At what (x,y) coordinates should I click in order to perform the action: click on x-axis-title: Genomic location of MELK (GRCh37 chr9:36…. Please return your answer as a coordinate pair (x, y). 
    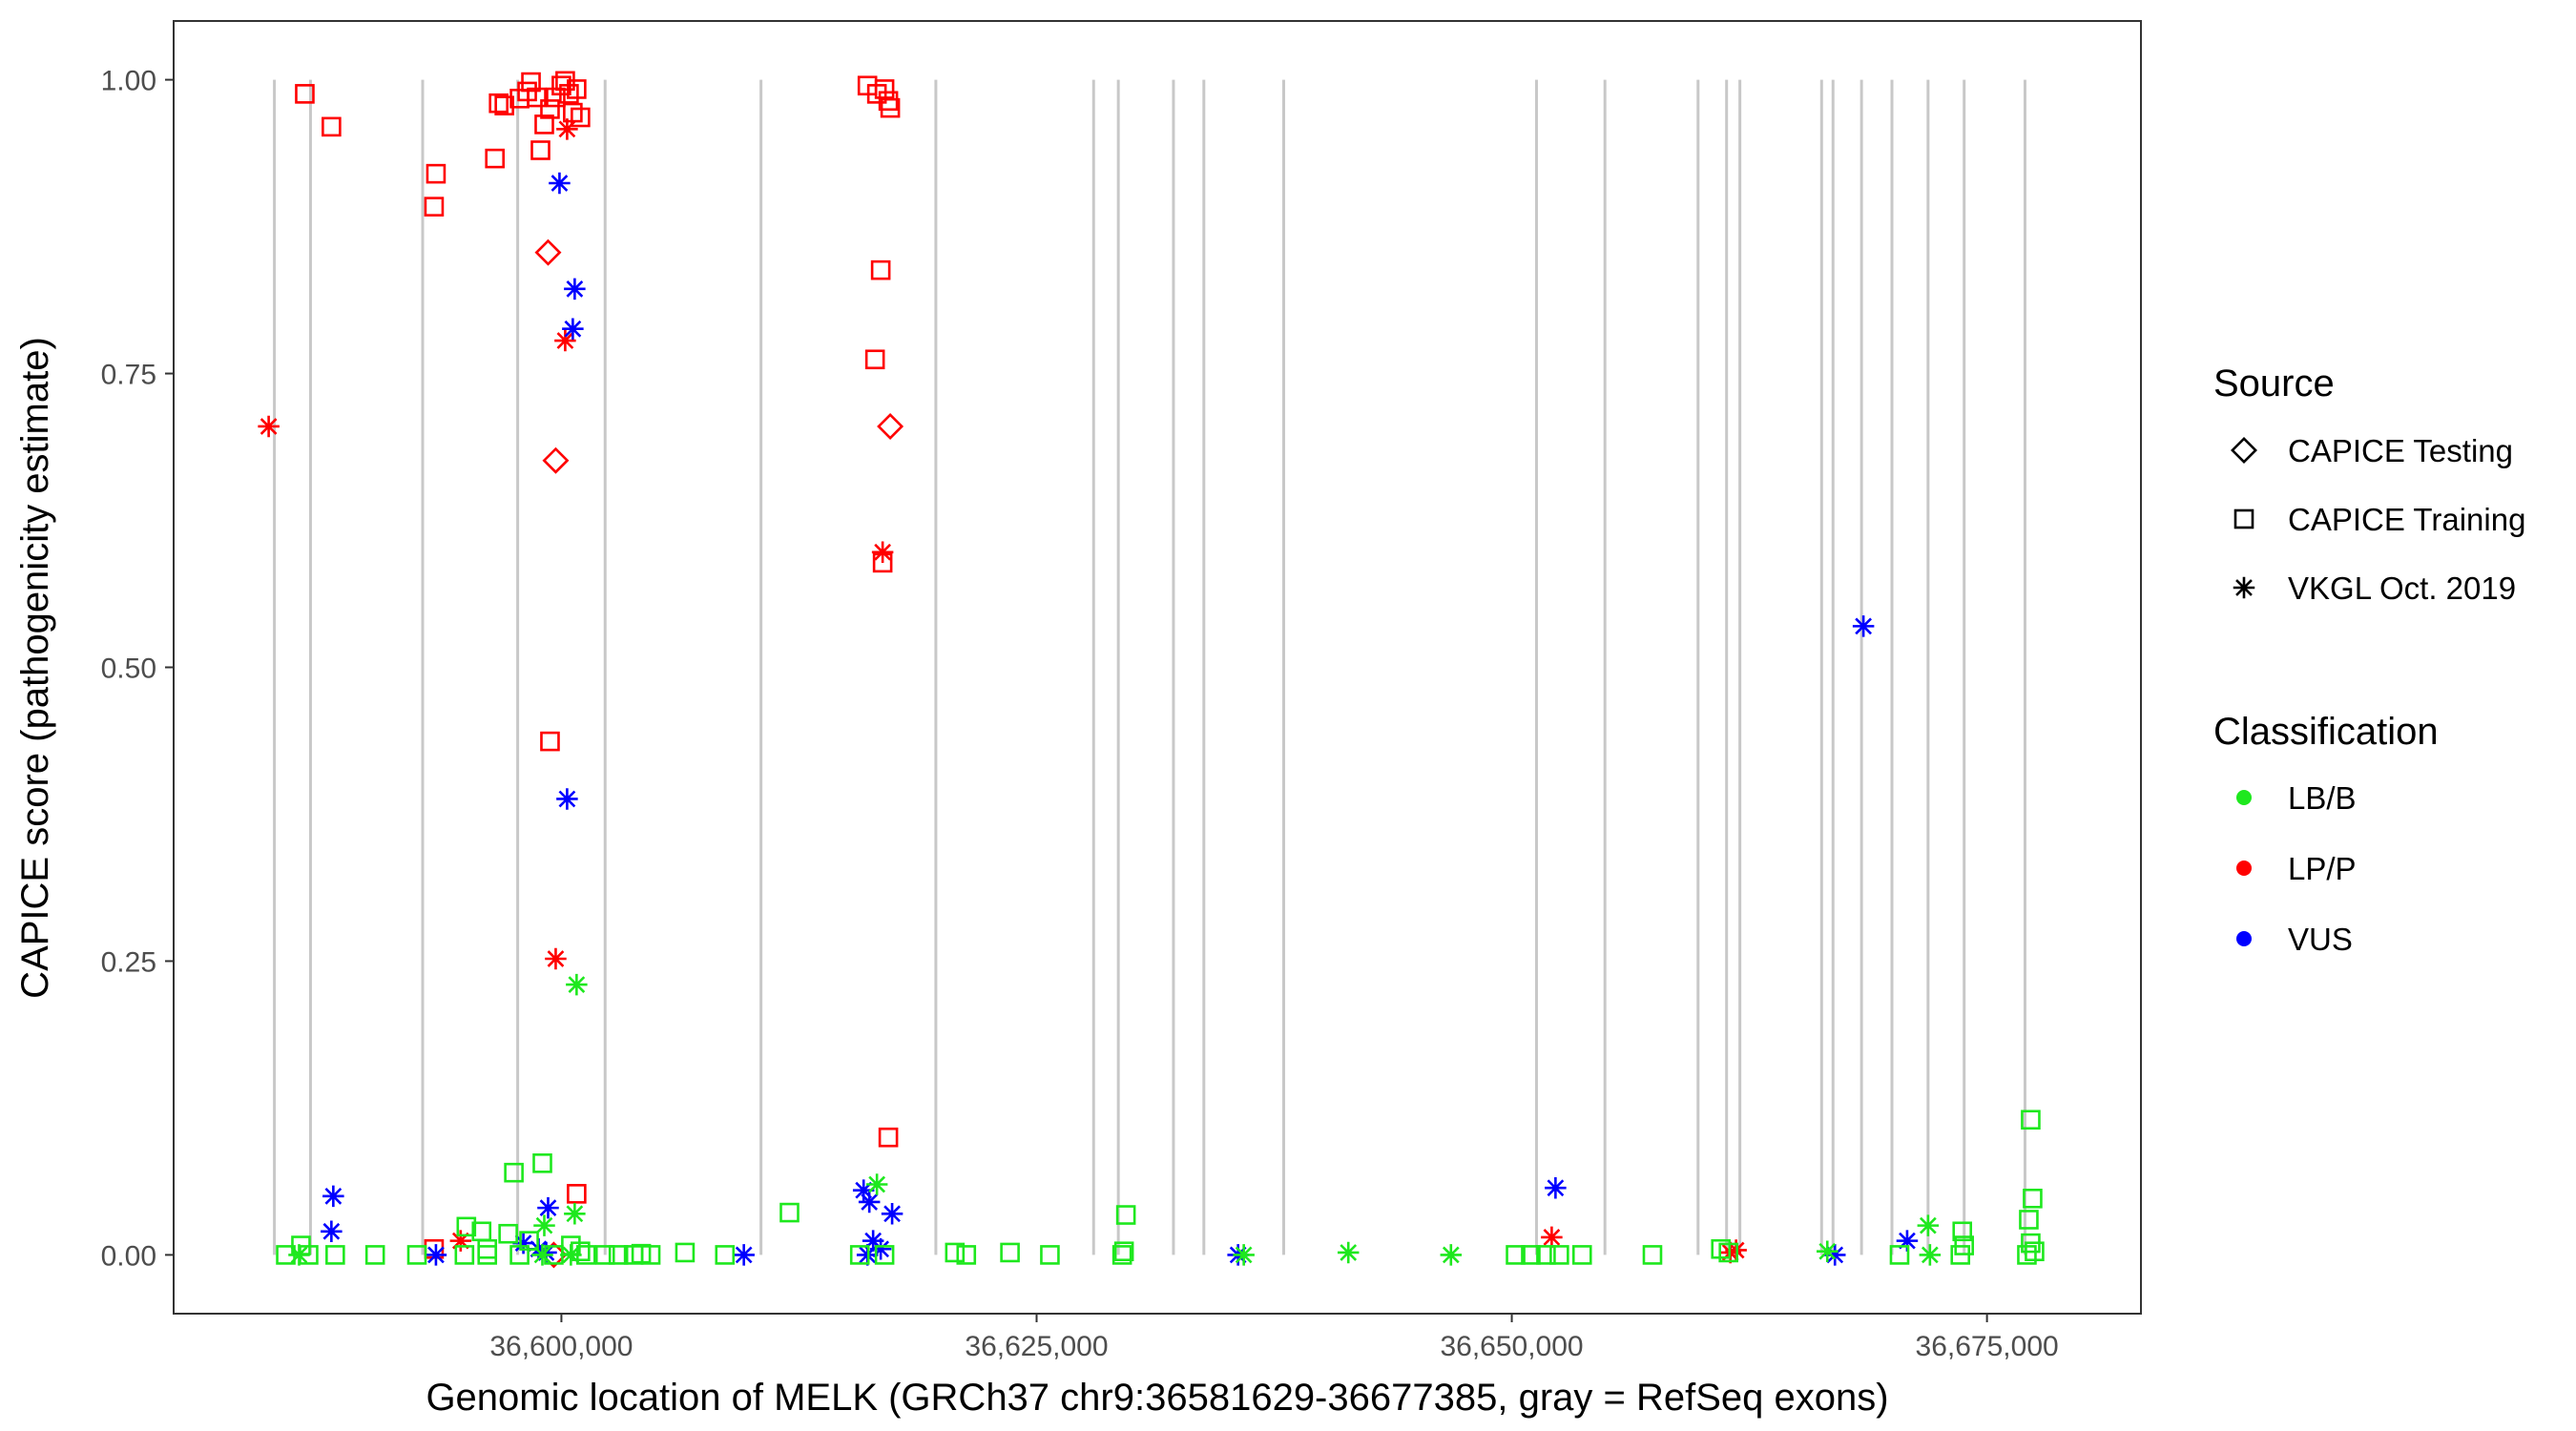
    Looking at the image, I should click on (1157, 1398).